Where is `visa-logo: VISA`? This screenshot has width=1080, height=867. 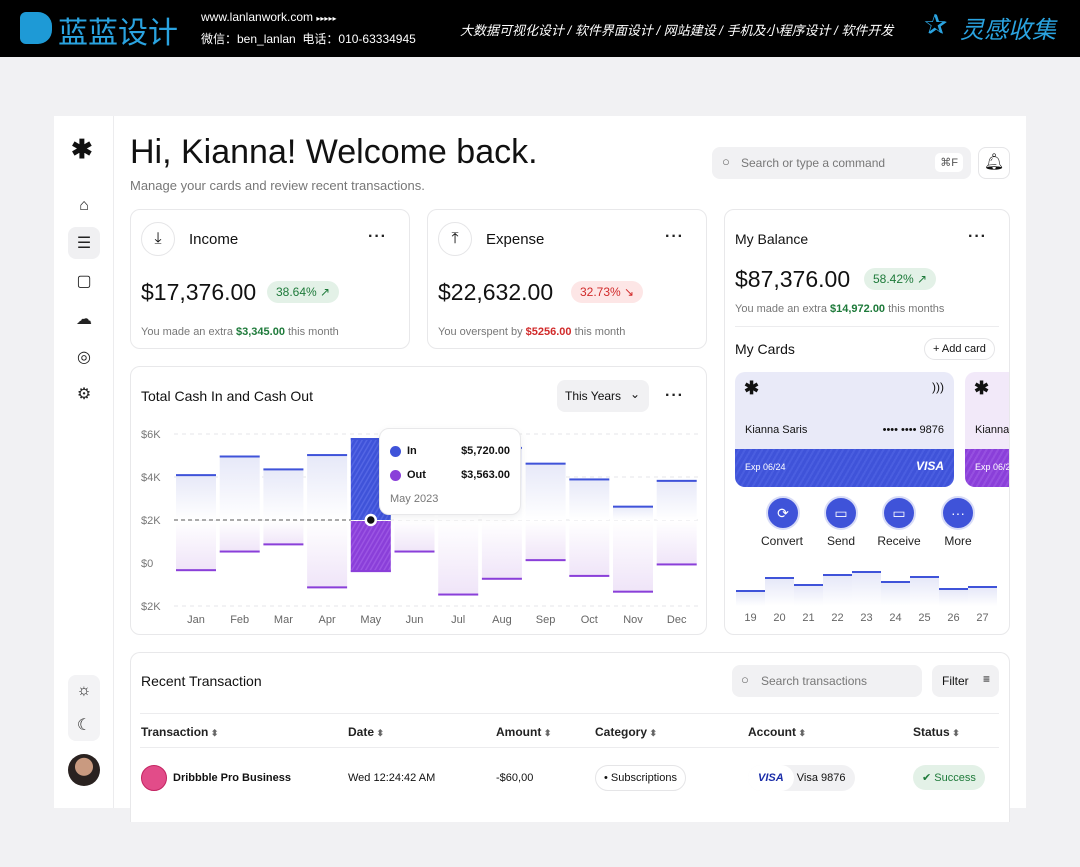
visa-logo: VISA is located at coordinates (929, 466).